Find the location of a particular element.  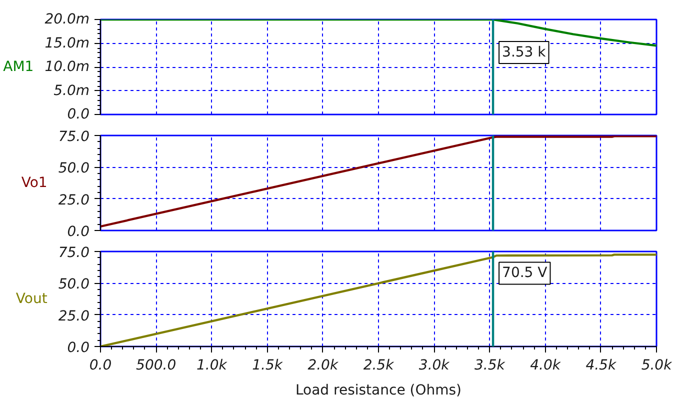

x-tick-label: 5.0k is located at coordinates (657, 366).